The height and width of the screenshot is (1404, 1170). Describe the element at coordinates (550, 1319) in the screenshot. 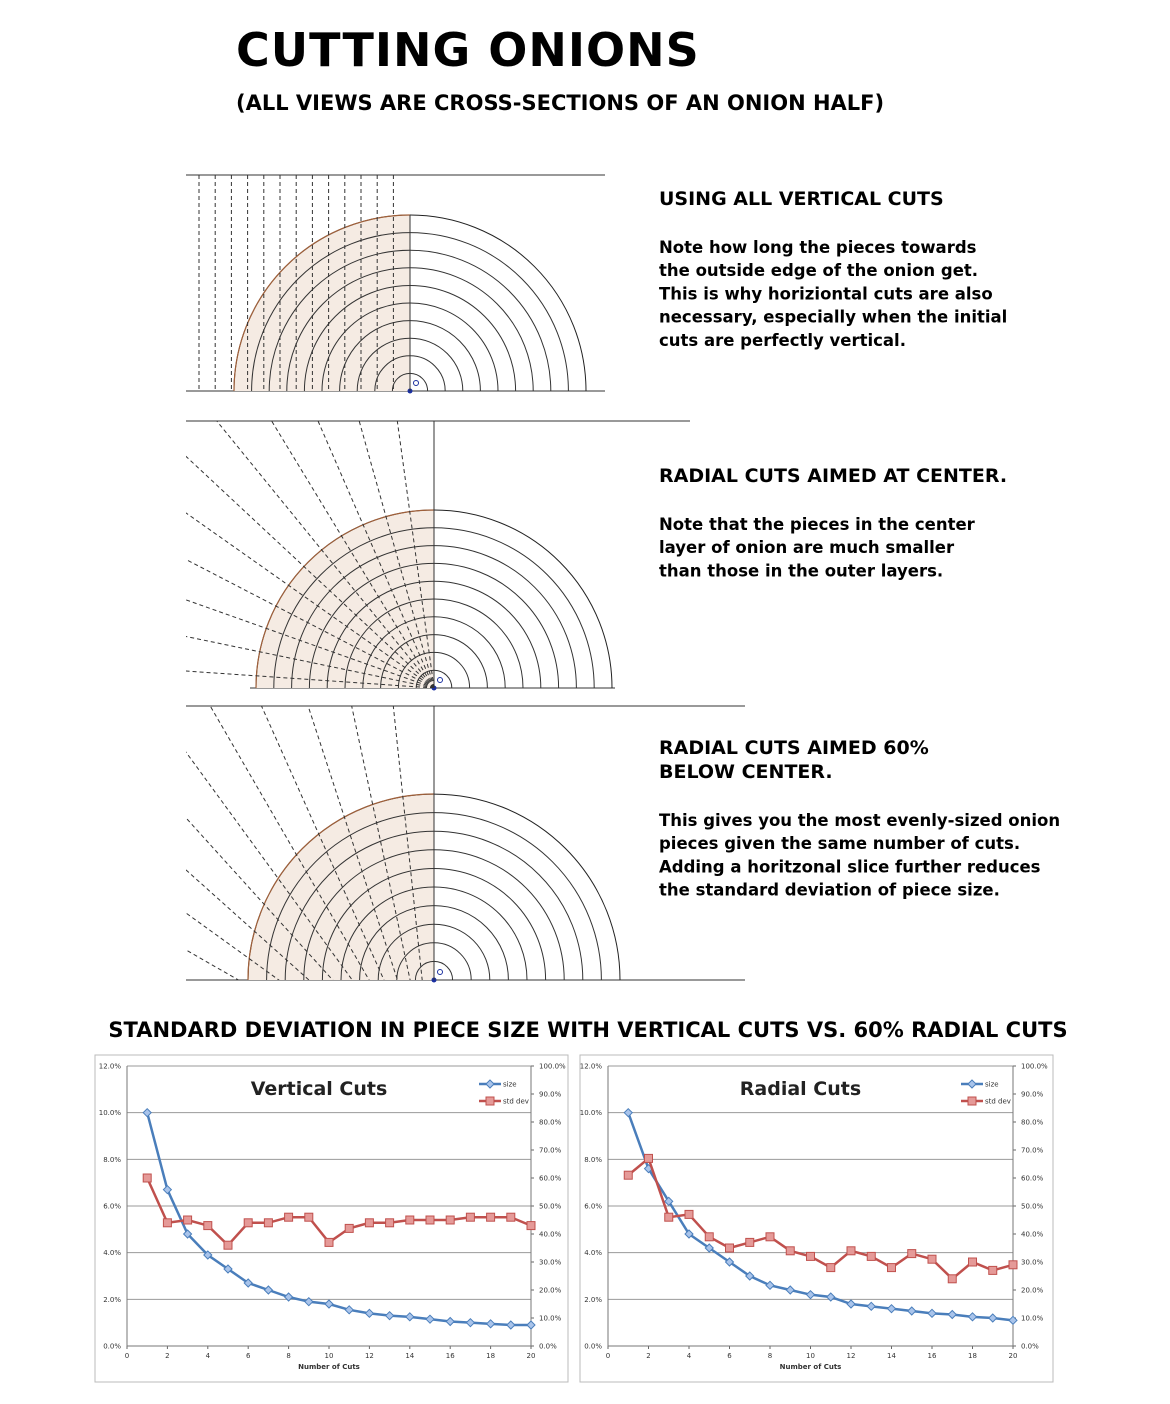

I see `y2-tick-label: 10.0%` at that location.